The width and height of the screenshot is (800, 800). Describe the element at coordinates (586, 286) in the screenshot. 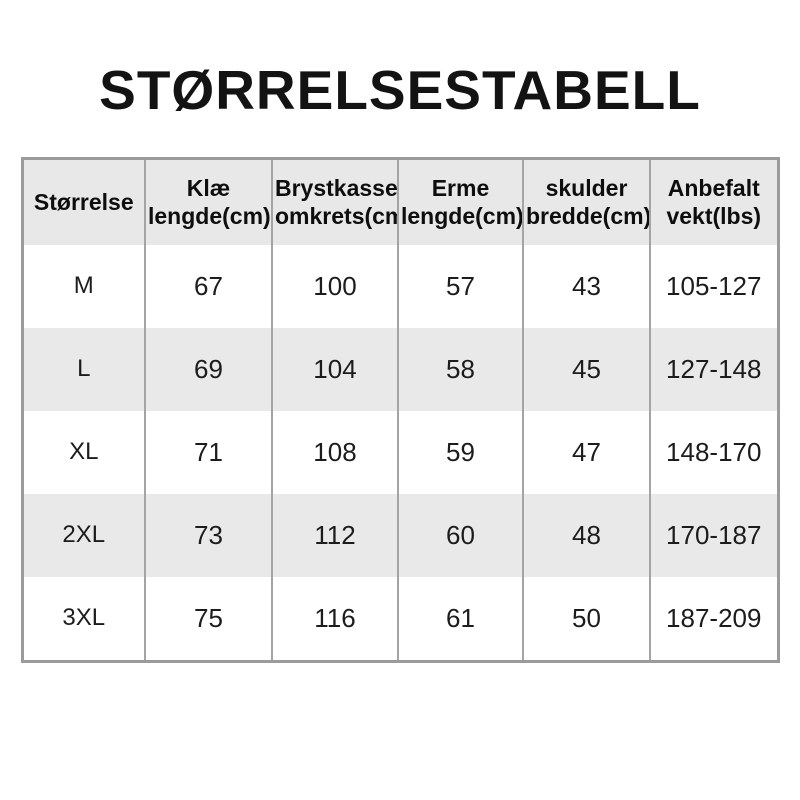

I see `shoulder-cell: 43` at that location.